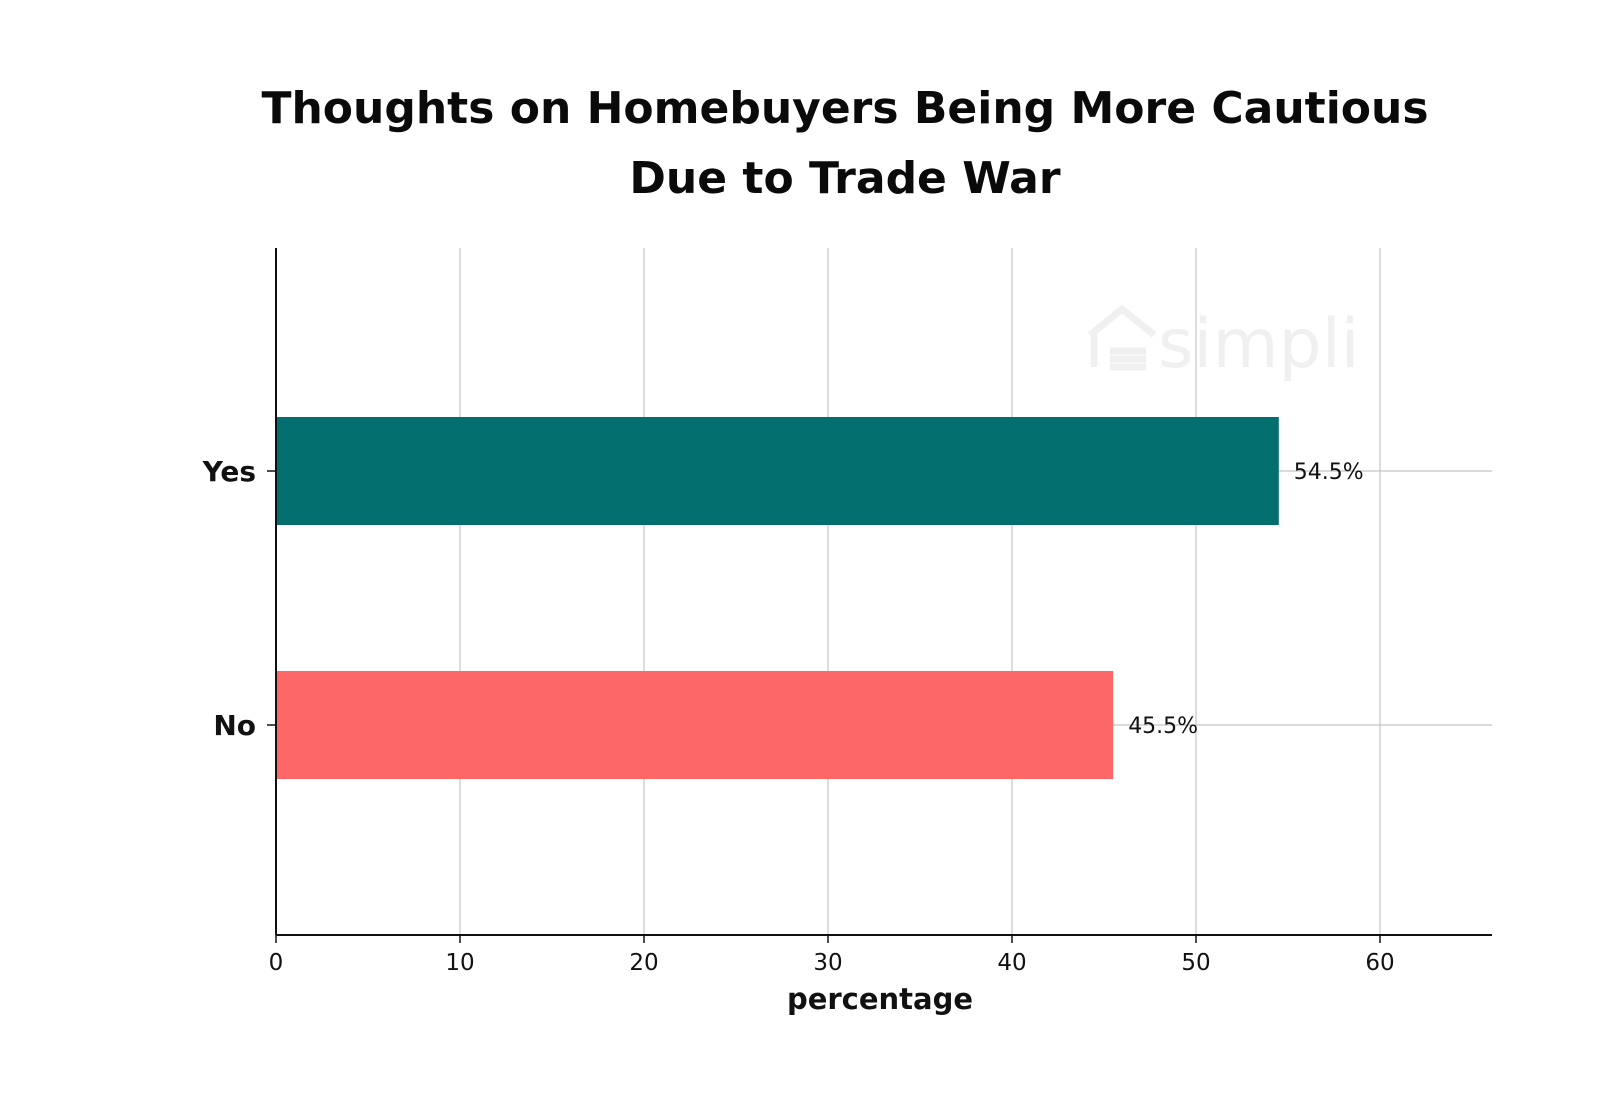 This screenshot has height=1107, width=1600. Describe the element at coordinates (234, 725) in the screenshot. I see `category-label-no: No` at that location.